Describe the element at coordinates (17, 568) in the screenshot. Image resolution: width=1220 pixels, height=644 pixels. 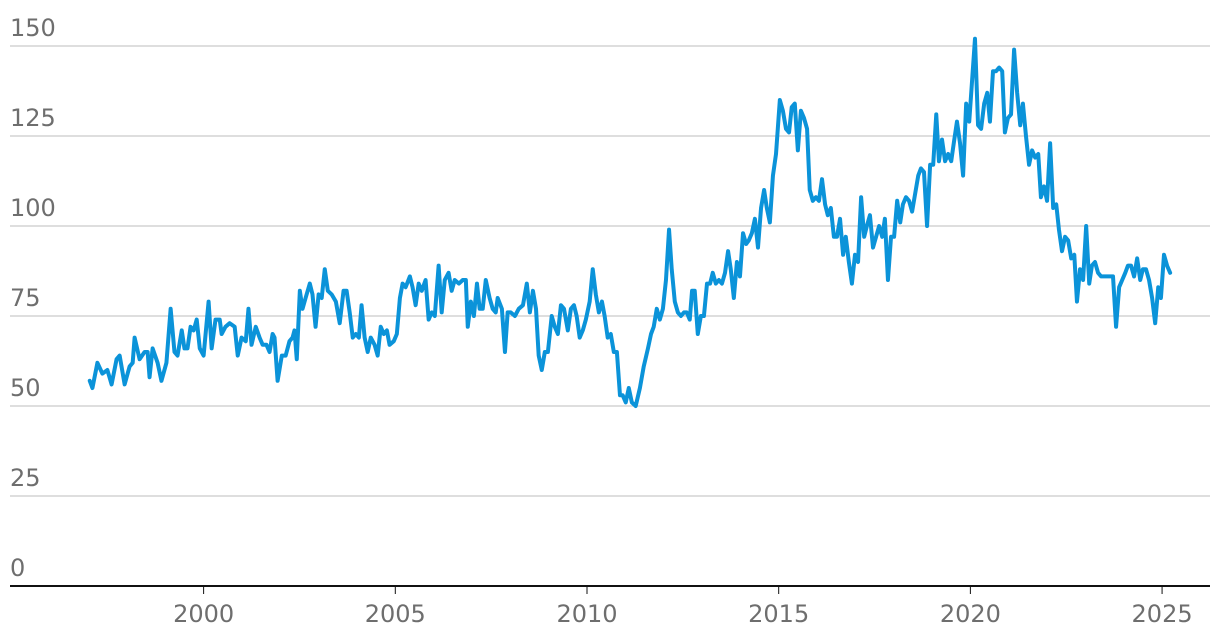
I see `y-tick-label: 0` at that location.